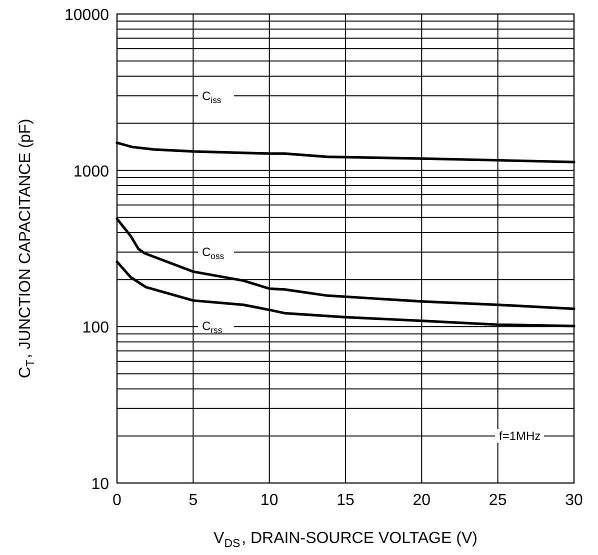 The height and width of the screenshot is (555, 598). What do you see at coordinates (345, 500) in the screenshot?
I see `x-tick-label: 15` at bounding box center [345, 500].